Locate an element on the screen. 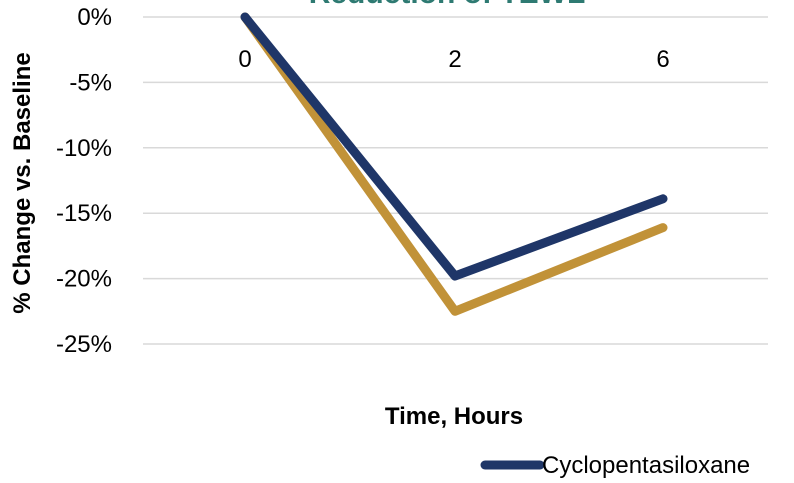  x-tick-label: 0 is located at coordinates (244, 59).